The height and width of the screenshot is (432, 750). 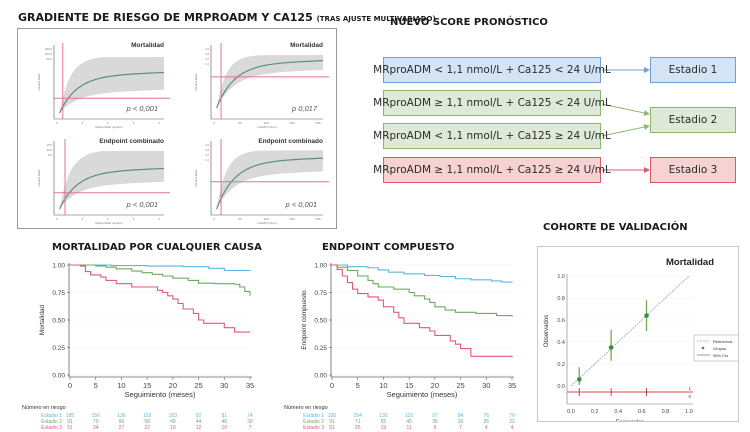 What do you see at coordinates (70, 422) in the screenshot?
I see `risk-count: 91` at bounding box center [70, 422].